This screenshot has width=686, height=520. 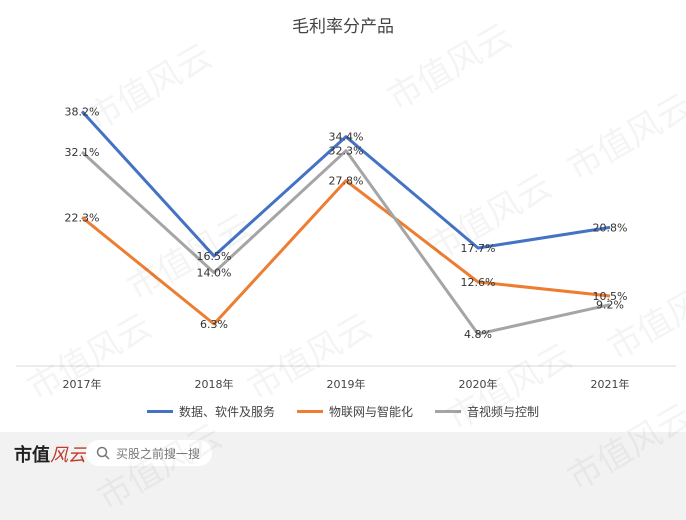 I want to click on data-label: 12.6%, so click(x=478, y=282).